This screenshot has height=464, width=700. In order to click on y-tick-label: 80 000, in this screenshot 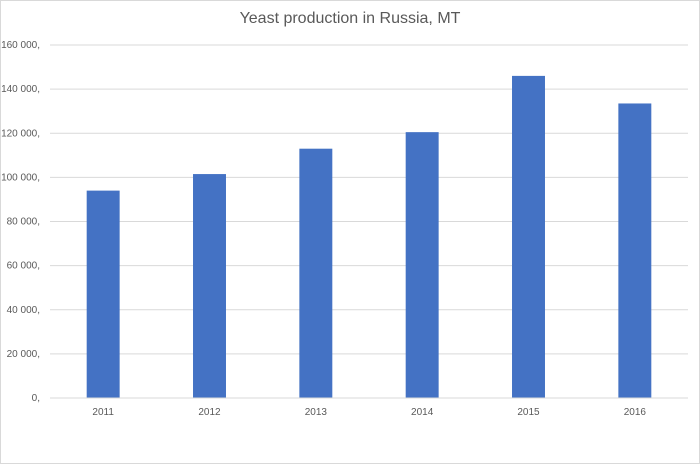, I will do `click(23, 222)`.